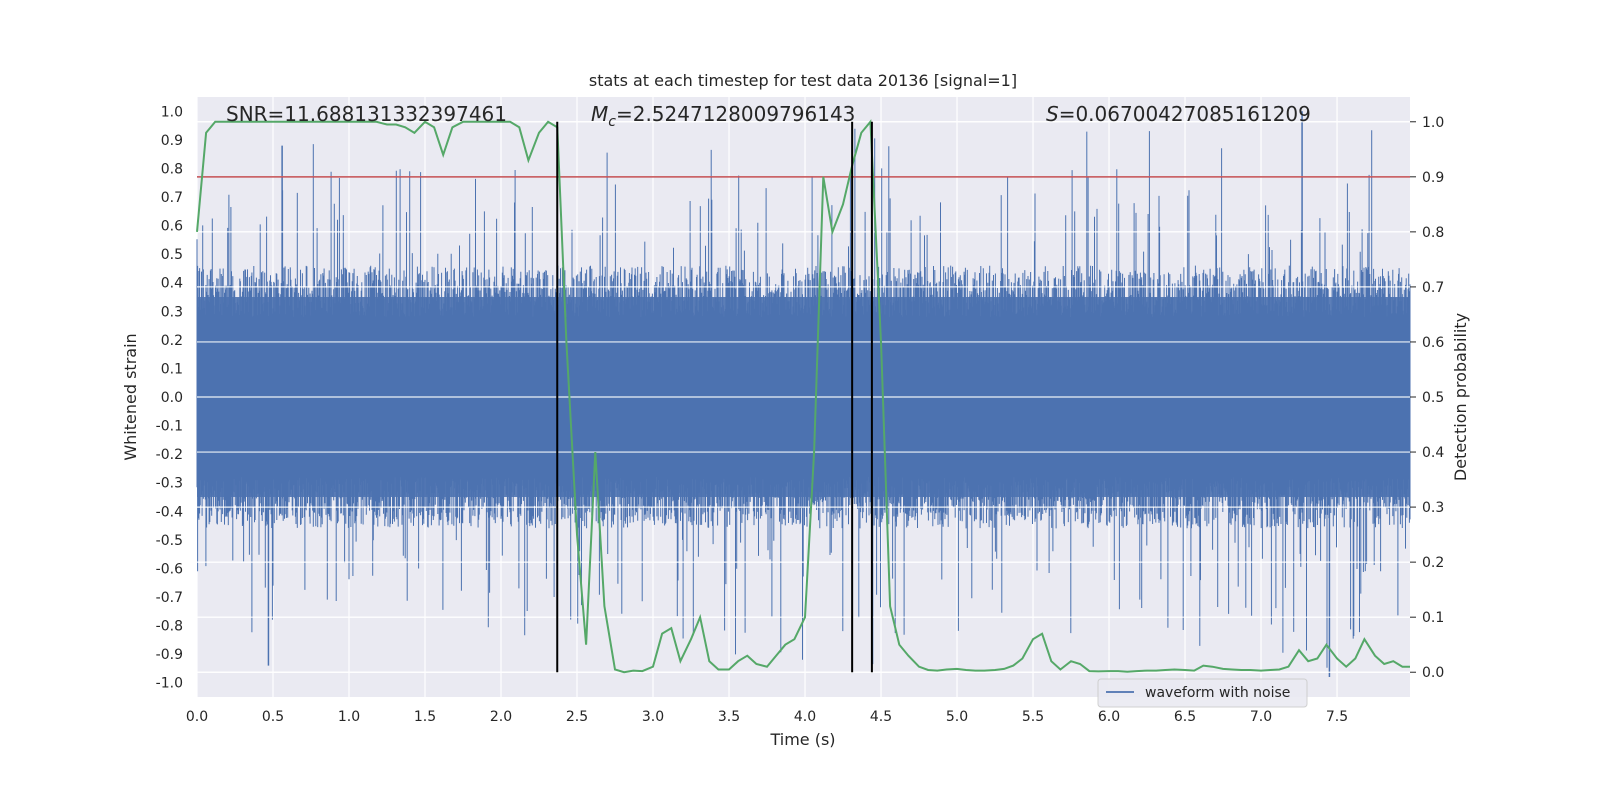  Describe the element at coordinates (172, 141) in the screenshot. I see `y-tick-label-19: 0.9` at that location.